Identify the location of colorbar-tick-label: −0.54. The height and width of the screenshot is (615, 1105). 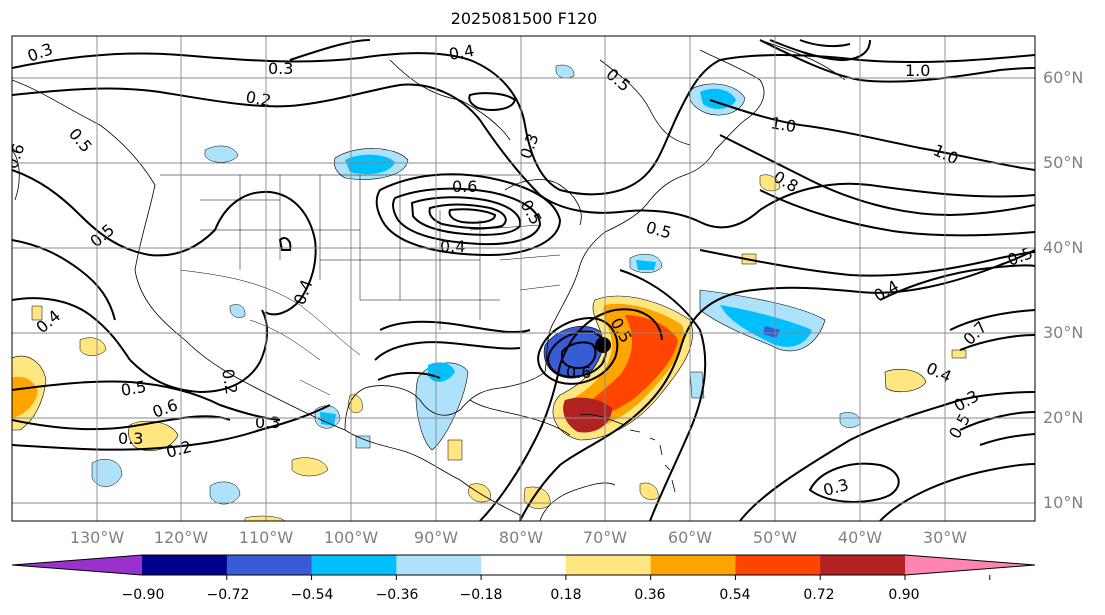
(312, 595).